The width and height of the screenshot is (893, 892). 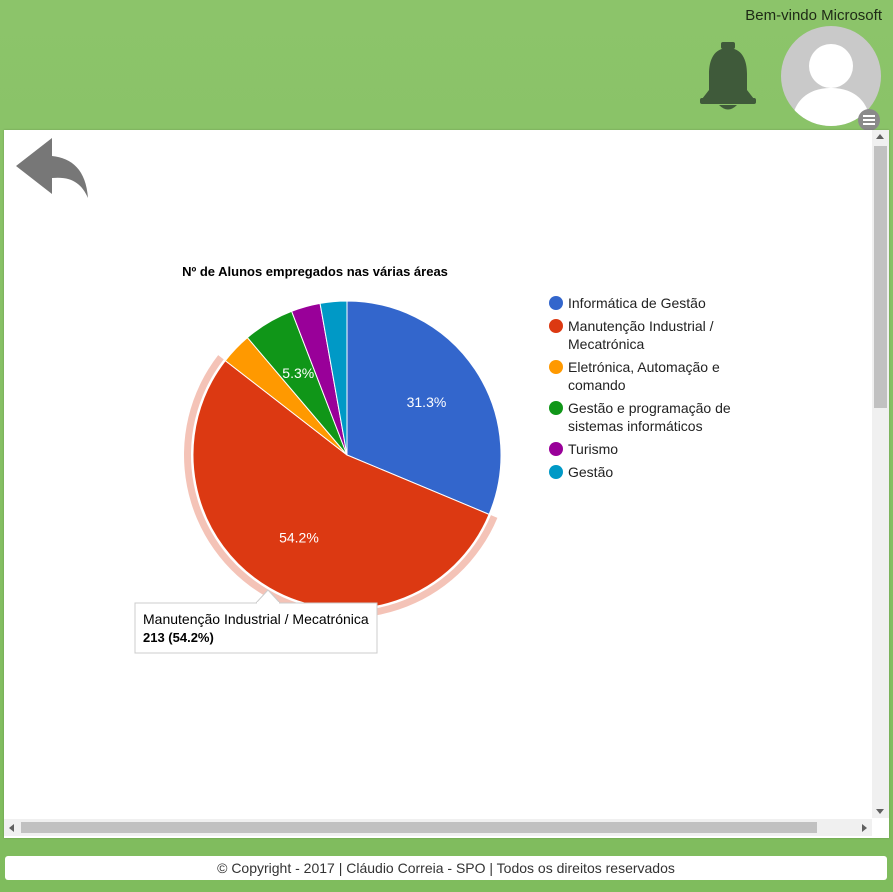 I want to click on scroll-down-icon, so click(x=880, y=811).